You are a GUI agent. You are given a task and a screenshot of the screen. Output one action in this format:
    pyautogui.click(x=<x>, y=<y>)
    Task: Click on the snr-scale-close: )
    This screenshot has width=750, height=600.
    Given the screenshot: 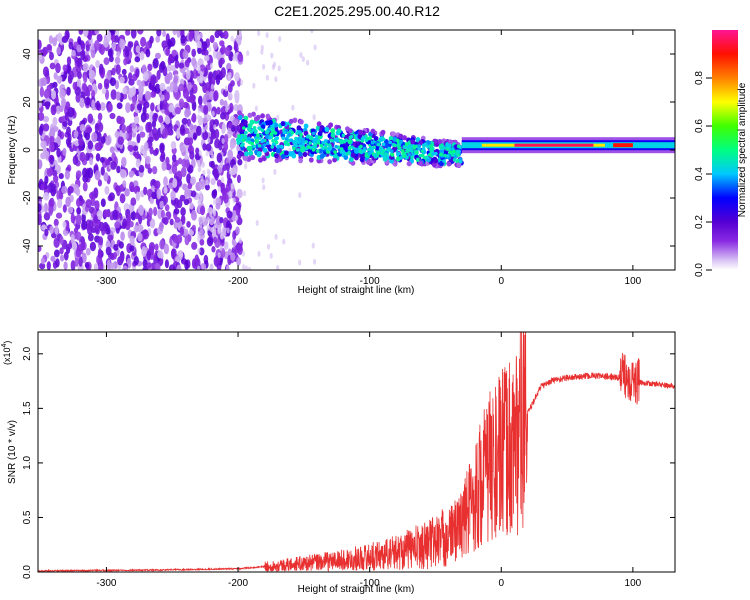 What is the action you would take?
    pyautogui.click(x=7, y=342)
    